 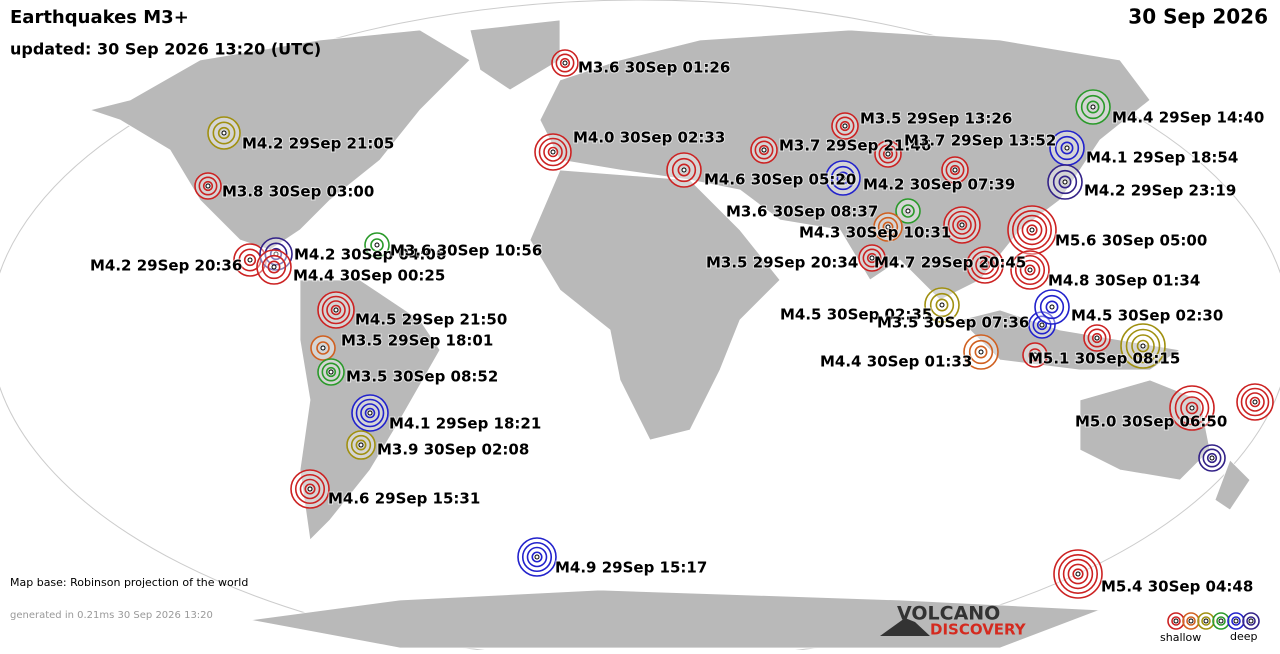 I want to click on legend, so click(x=1213, y=621).